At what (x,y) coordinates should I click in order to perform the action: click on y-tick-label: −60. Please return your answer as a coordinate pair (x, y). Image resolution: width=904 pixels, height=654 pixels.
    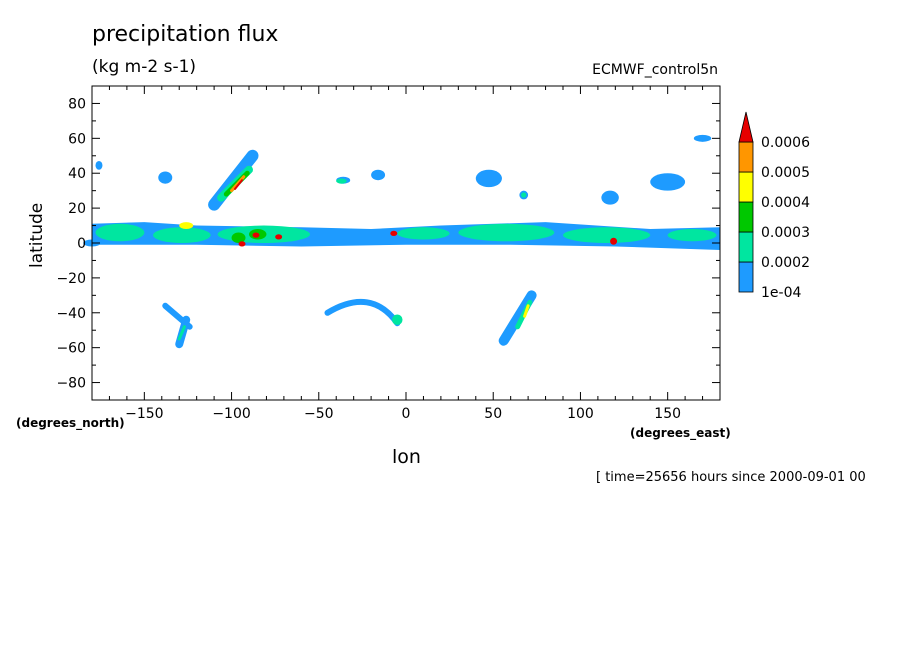
    Looking at the image, I should click on (71, 349).